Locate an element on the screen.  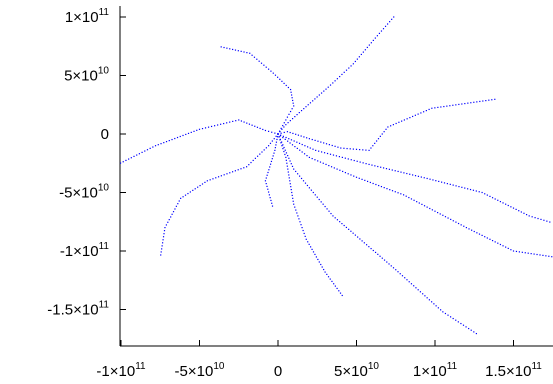
y-tick-mantissa: 5 is located at coordinates (68, 76).